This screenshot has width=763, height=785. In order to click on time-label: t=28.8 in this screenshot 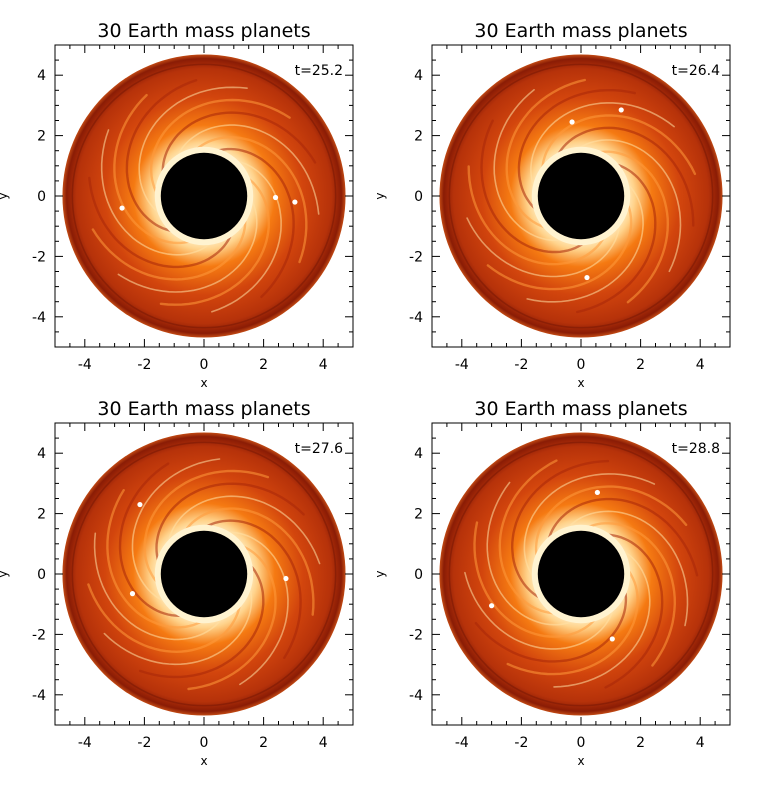, I will do `click(696, 449)`.